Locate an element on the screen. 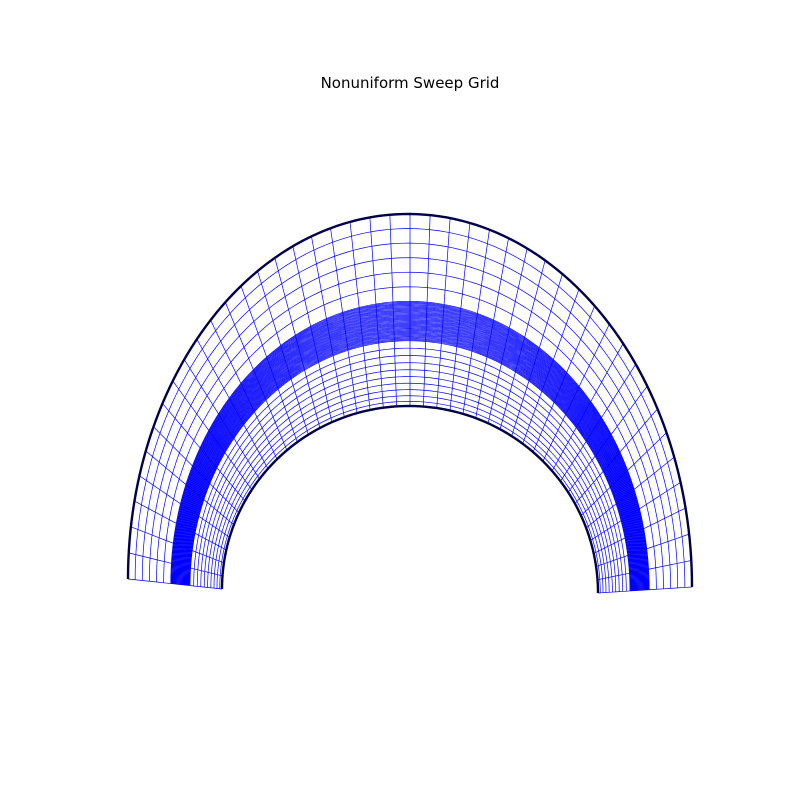 This screenshot has height=800, width=800. figure-title: Nonuniform Sweep Grid is located at coordinates (410, 83).